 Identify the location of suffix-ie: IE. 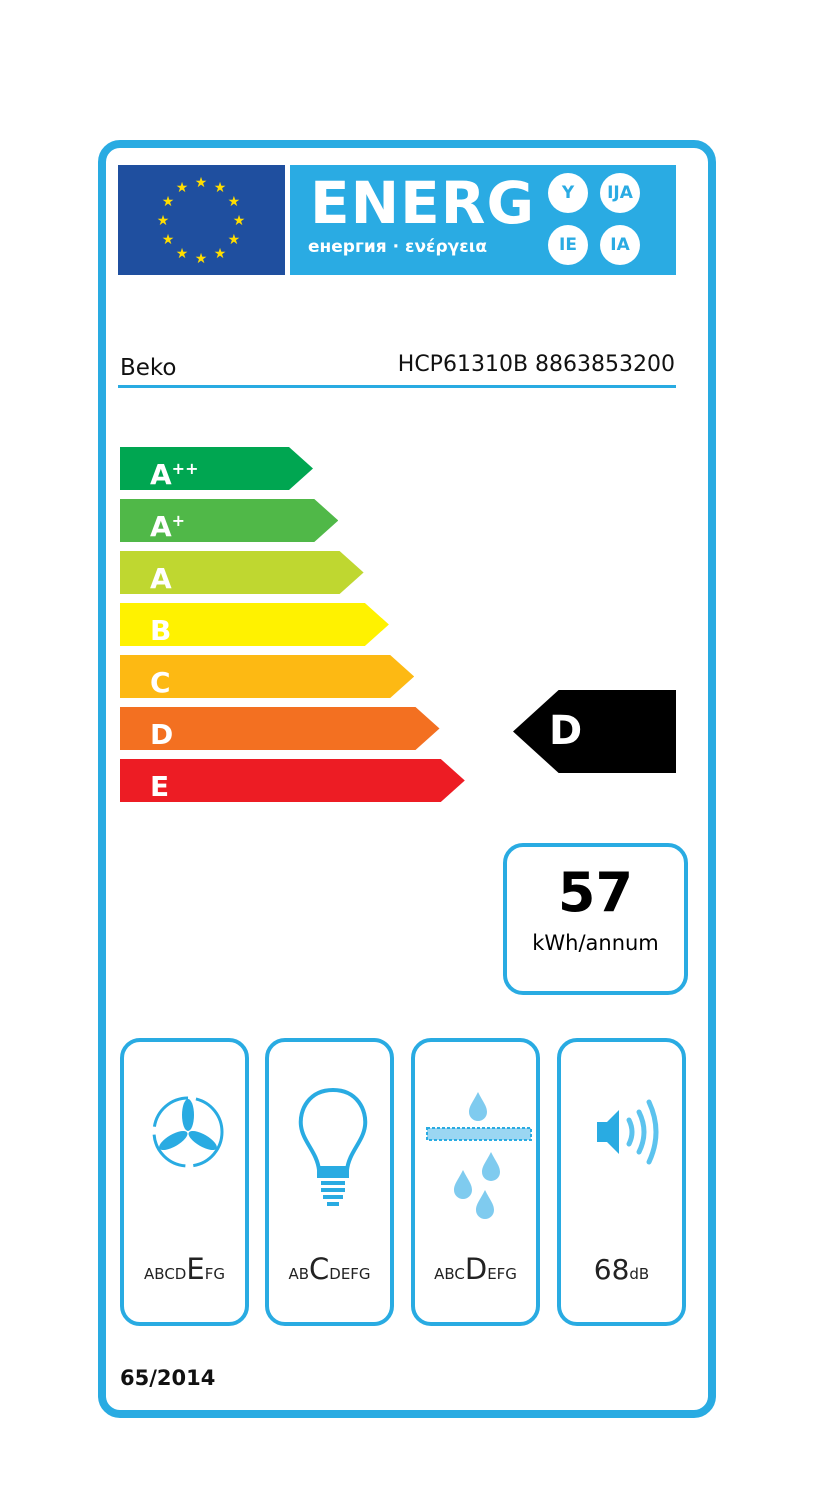
(568, 245).